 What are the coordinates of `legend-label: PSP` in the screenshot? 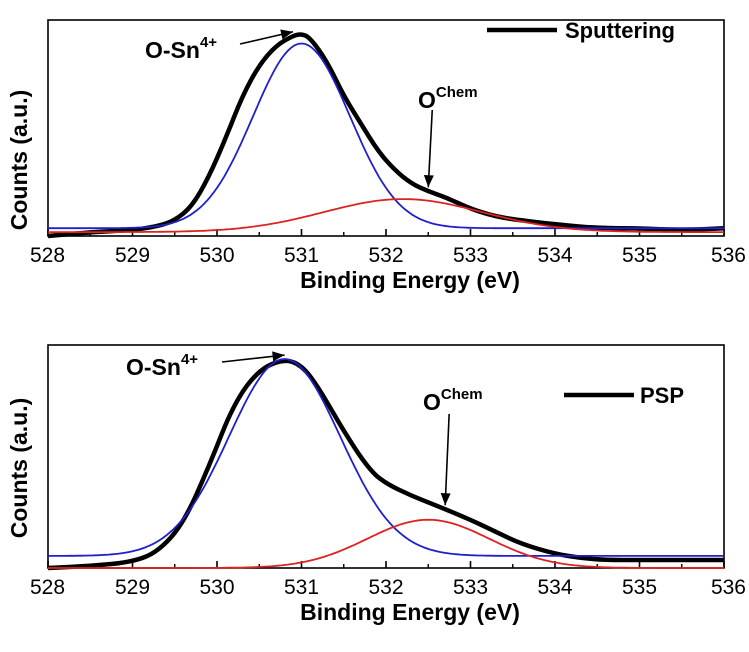 It's located at (662, 395).